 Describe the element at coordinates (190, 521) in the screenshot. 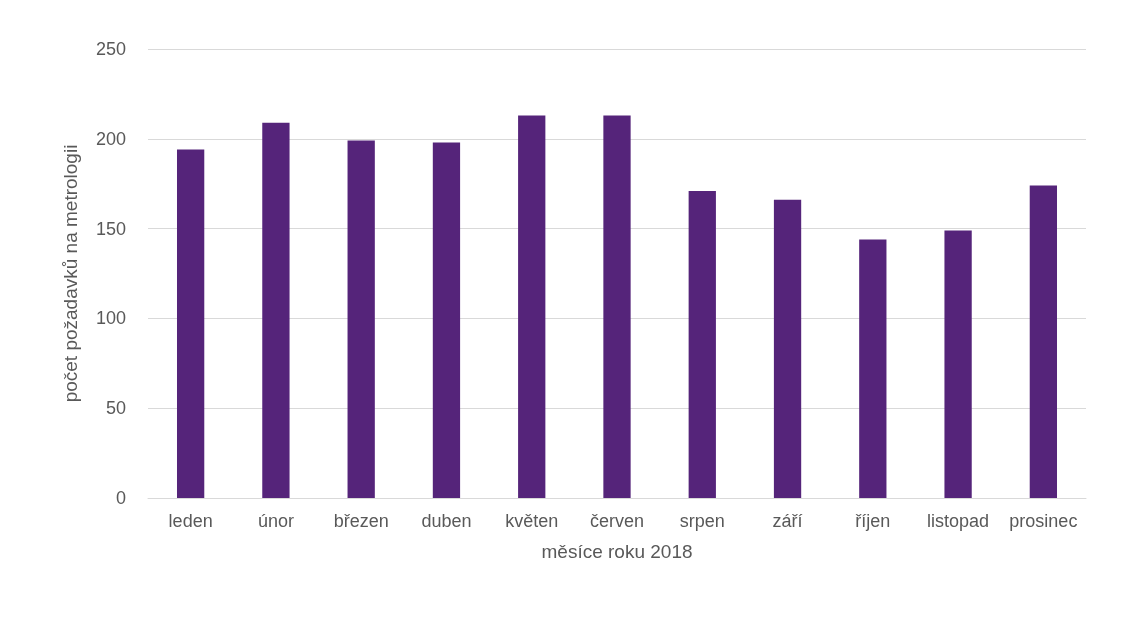

I see `x-tick-label: leden` at that location.